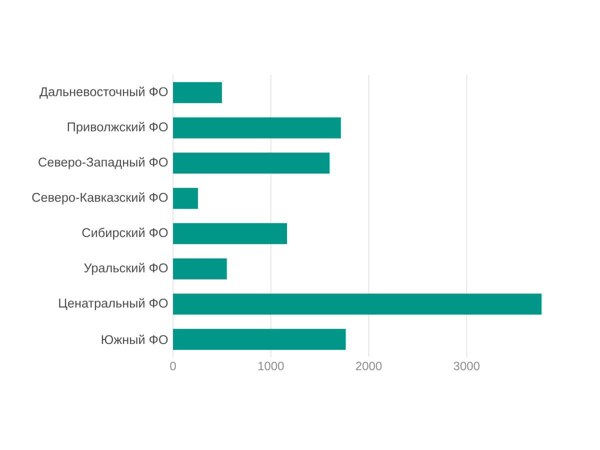  Describe the element at coordinates (118, 128) in the screenshot. I see `y-tick-label: Приволжский ФО` at that location.